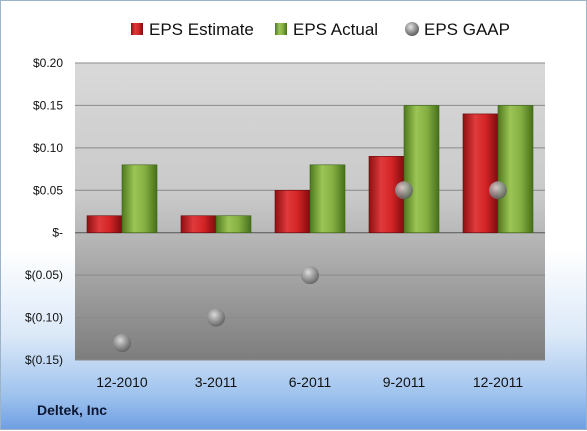  I want to click on legend: EPS Estimate EPS Actual EPS GAAP, so click(320, 29).